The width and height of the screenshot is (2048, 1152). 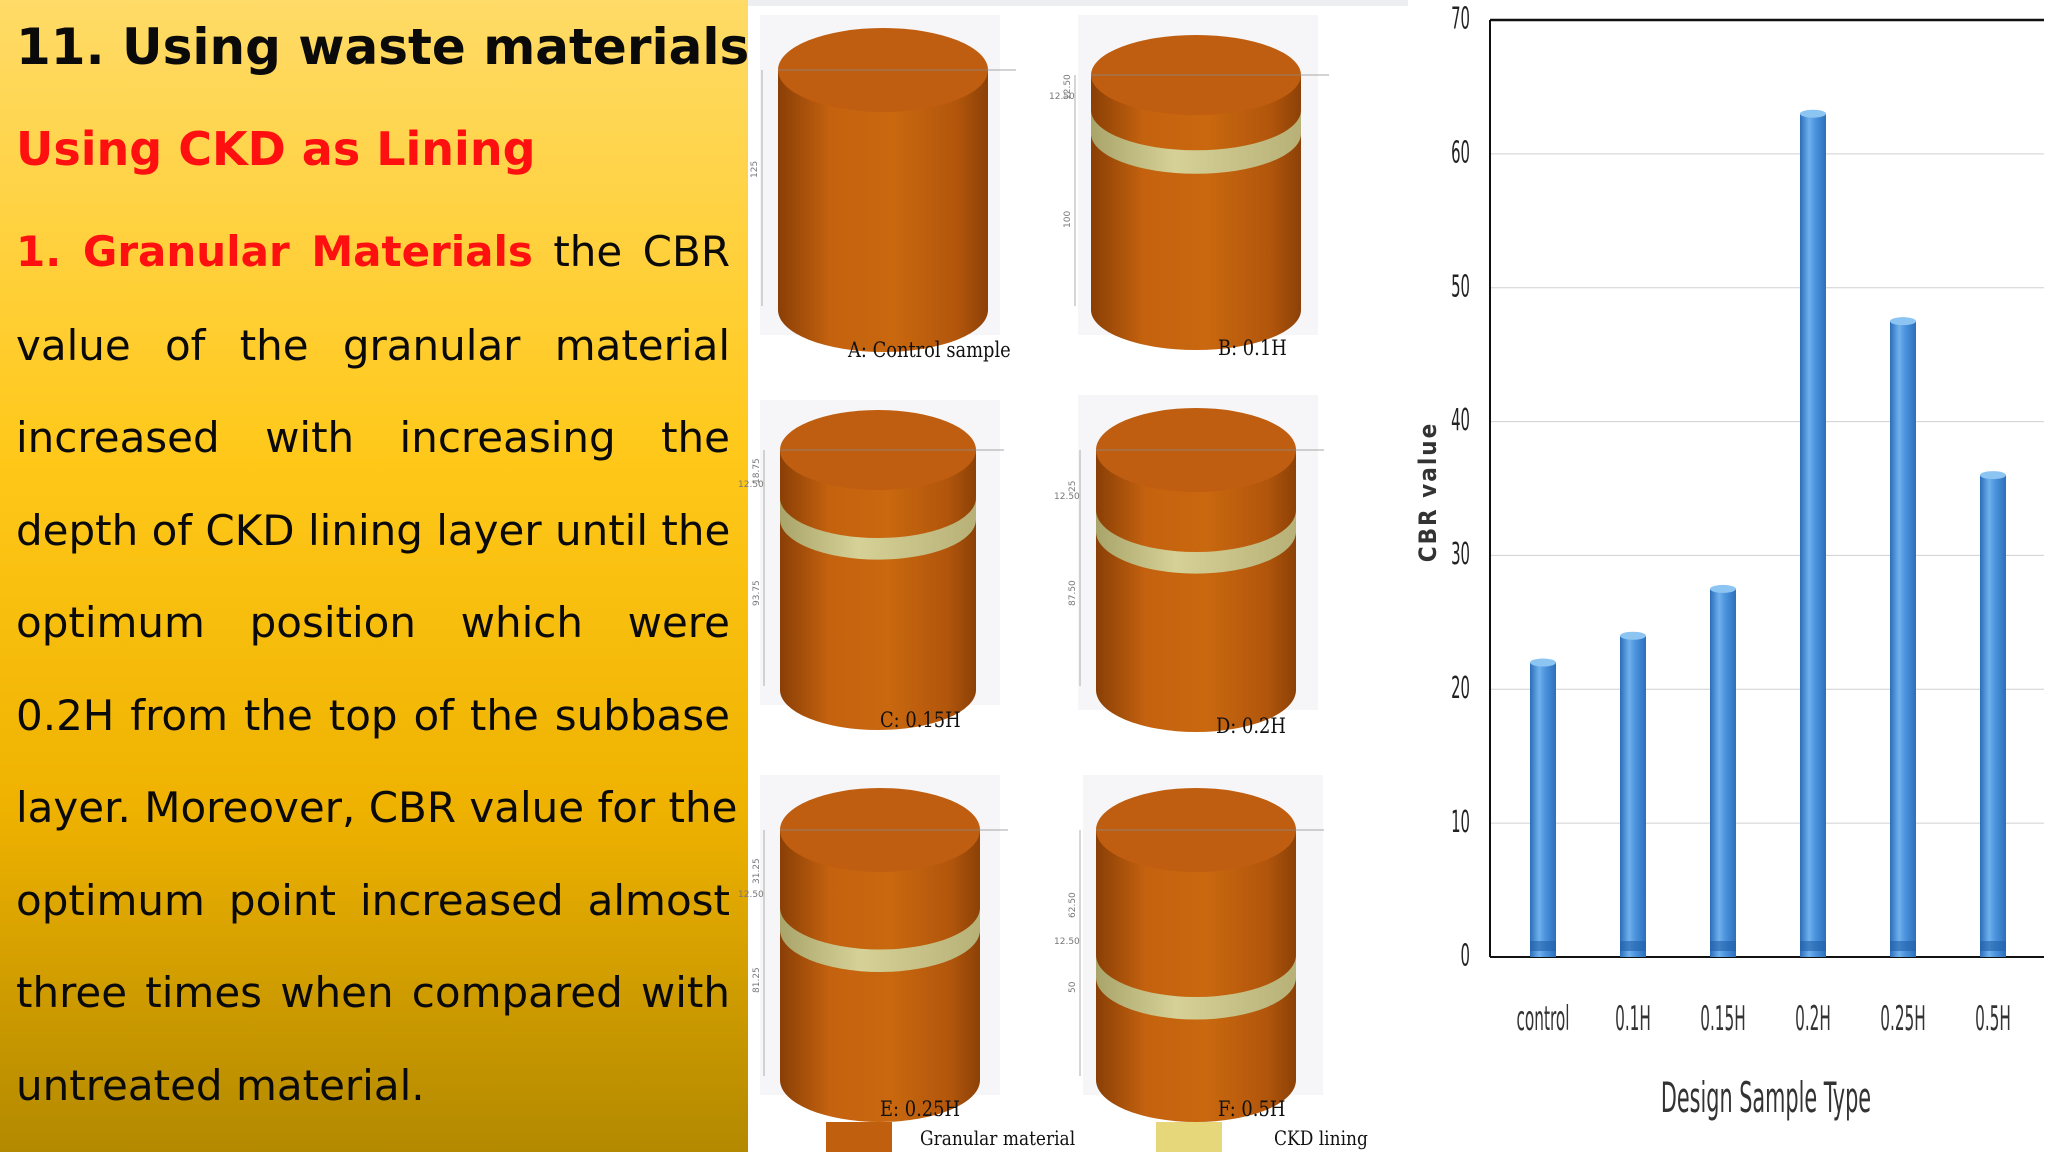 What do you see at coordinates (757, 979) in the screenshot?
I see `dimension-label: 81.25` at bounding box center [757, 979].